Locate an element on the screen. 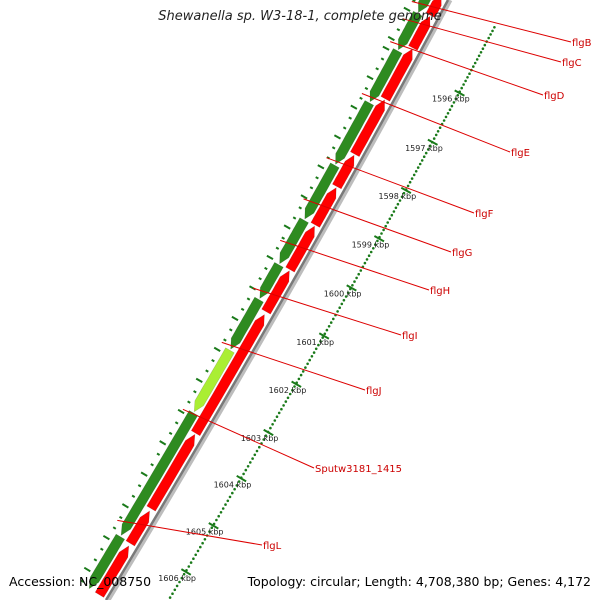 This screenshot has height=600, width=600. coordinate-label: 1604 kbp is located at coordinates (233, 484).